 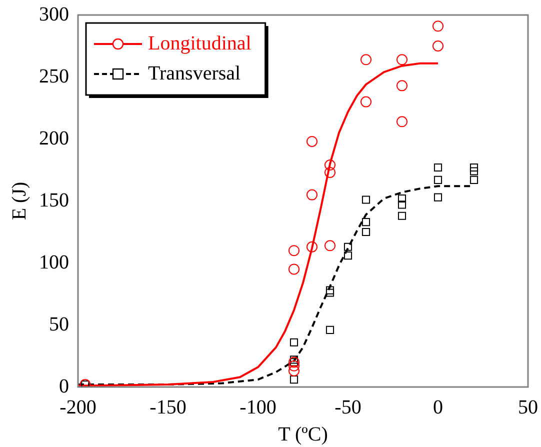 I want to click on y-tick-label: 0, so click(x=64, y=386).